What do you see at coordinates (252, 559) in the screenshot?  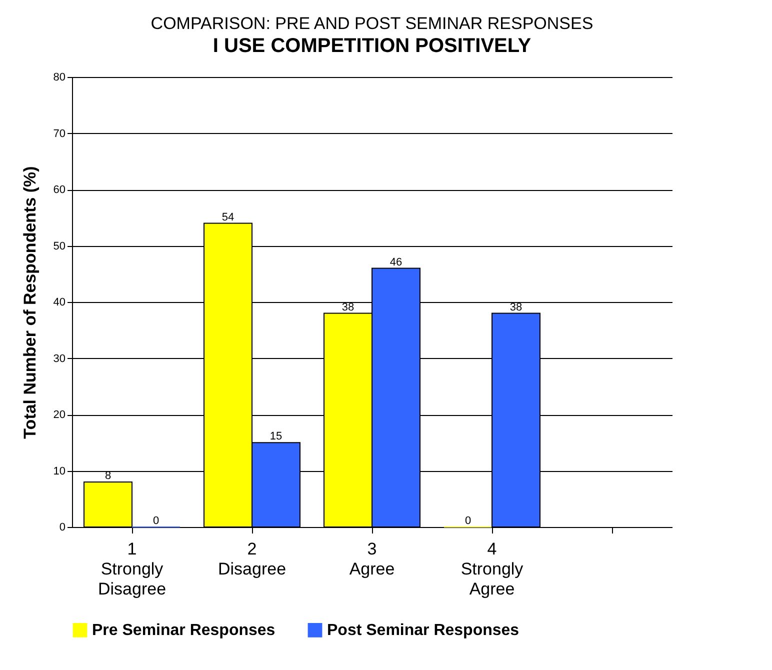 I see `x-tick-label: 2 Disagree` at bounding box center [252, 559].